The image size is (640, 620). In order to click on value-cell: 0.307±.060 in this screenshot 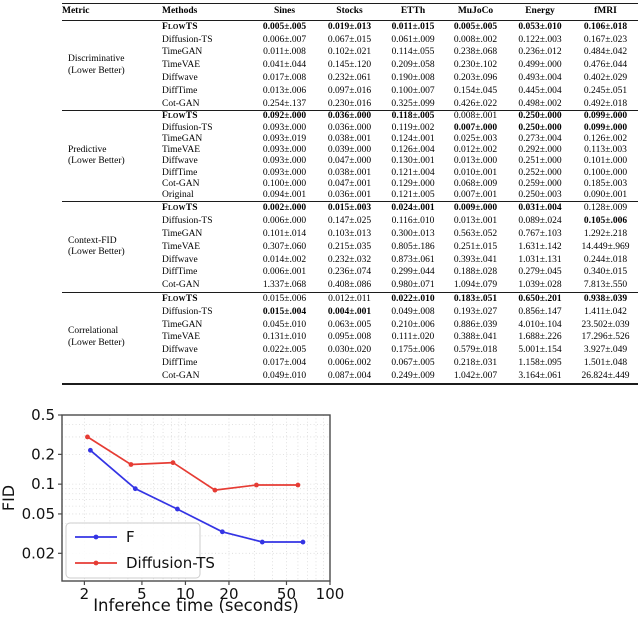, I will do `click(284, 246)`.